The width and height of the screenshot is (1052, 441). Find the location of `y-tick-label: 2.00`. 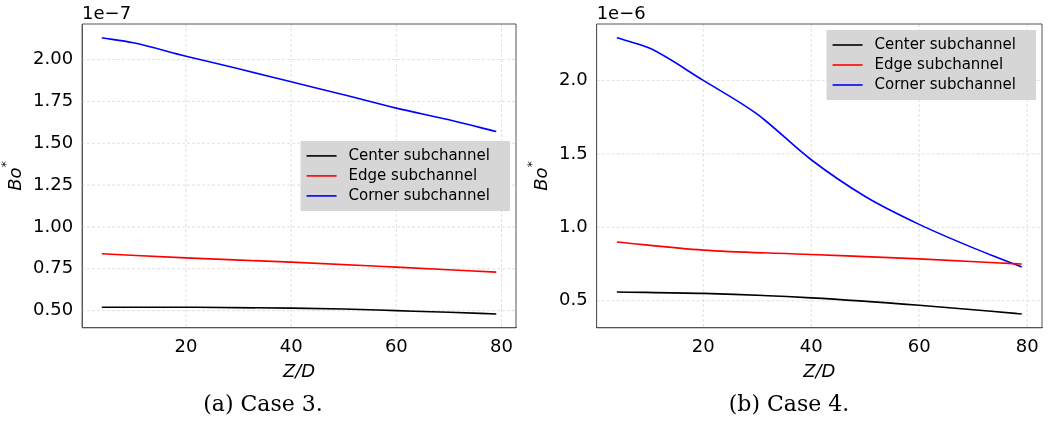

y-tick-label: 2.00 is located at coordinates (53, 58).